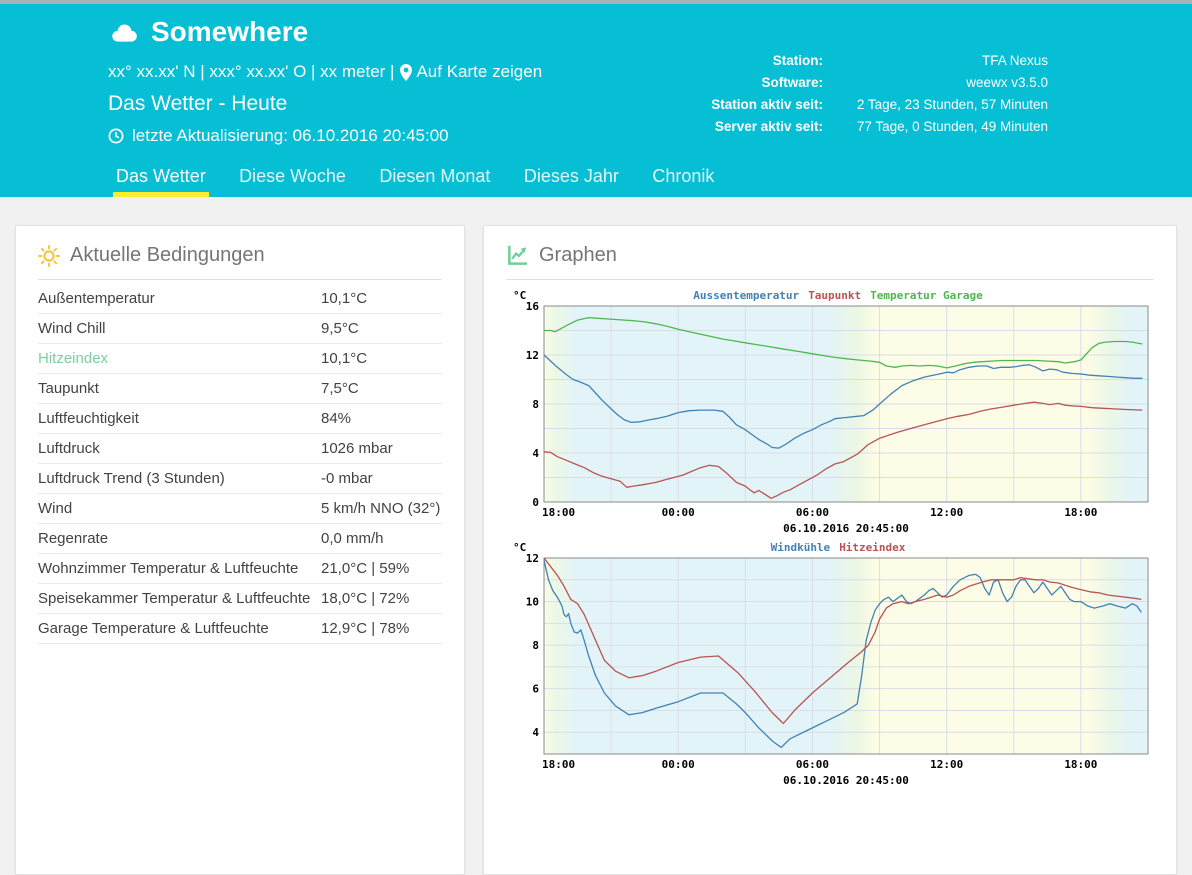 This screenshot has height=875, width=1192. Describe the element at coordinates (571, 176) in the screenshot. I see `tab-dieses-jahr: Dieses Jahr` at that location.